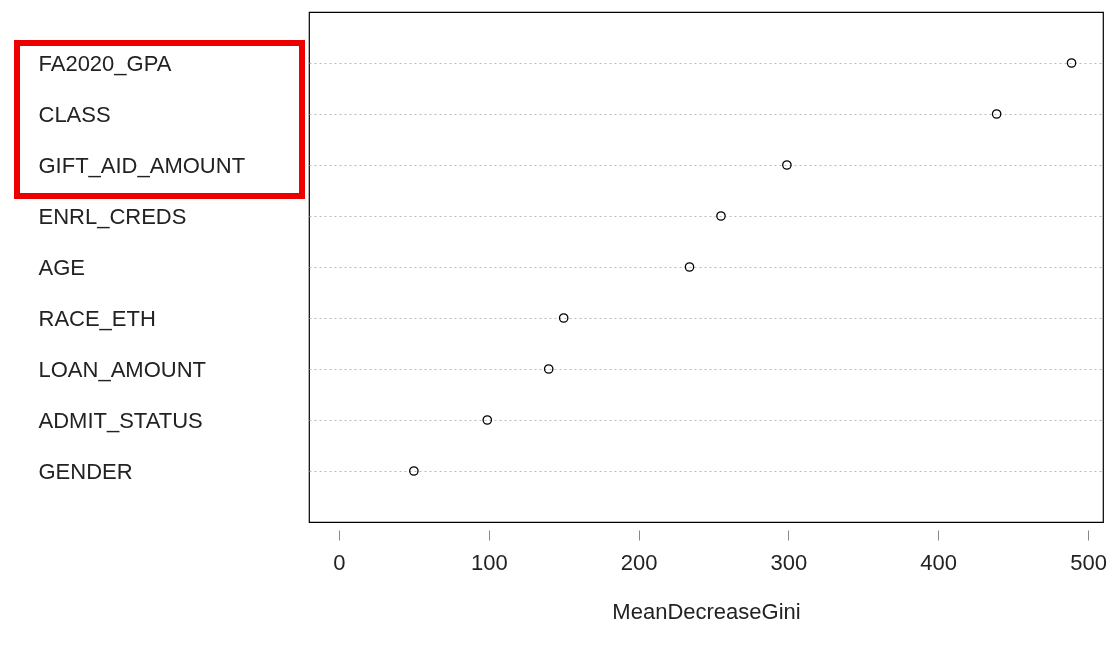 This screenshot has width=1115, height=655. I want to click on x-tick-label: 300, so click(789, 562).